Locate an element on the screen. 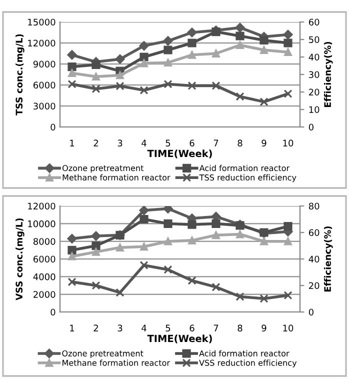 This screenshot has width=349, height=379. y2-tick-label: 80 is located at coordinates (314, 206).